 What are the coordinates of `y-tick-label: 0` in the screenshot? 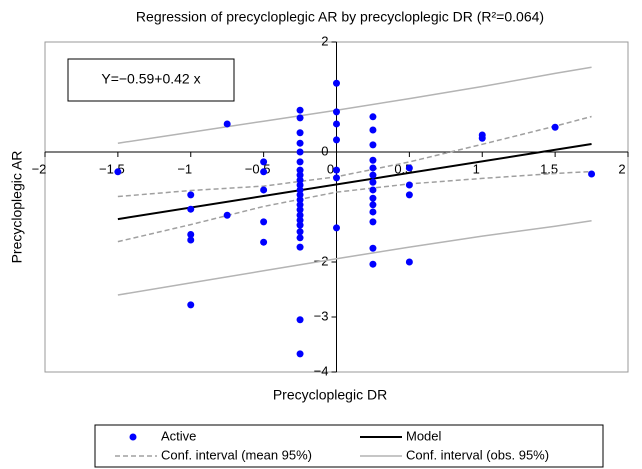 It's located at (324, 150).